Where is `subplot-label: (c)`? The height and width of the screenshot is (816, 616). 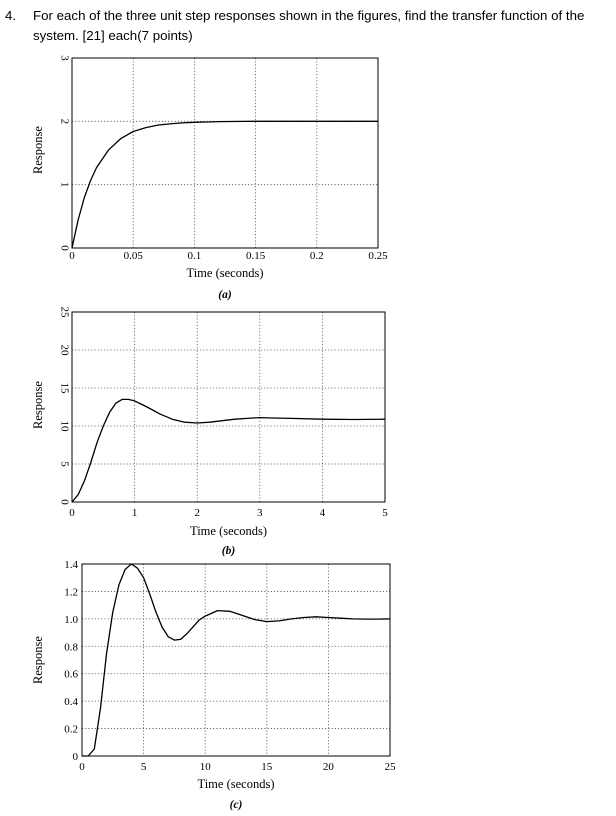
subplot-label: (c) is located at coordinates (236, 805).